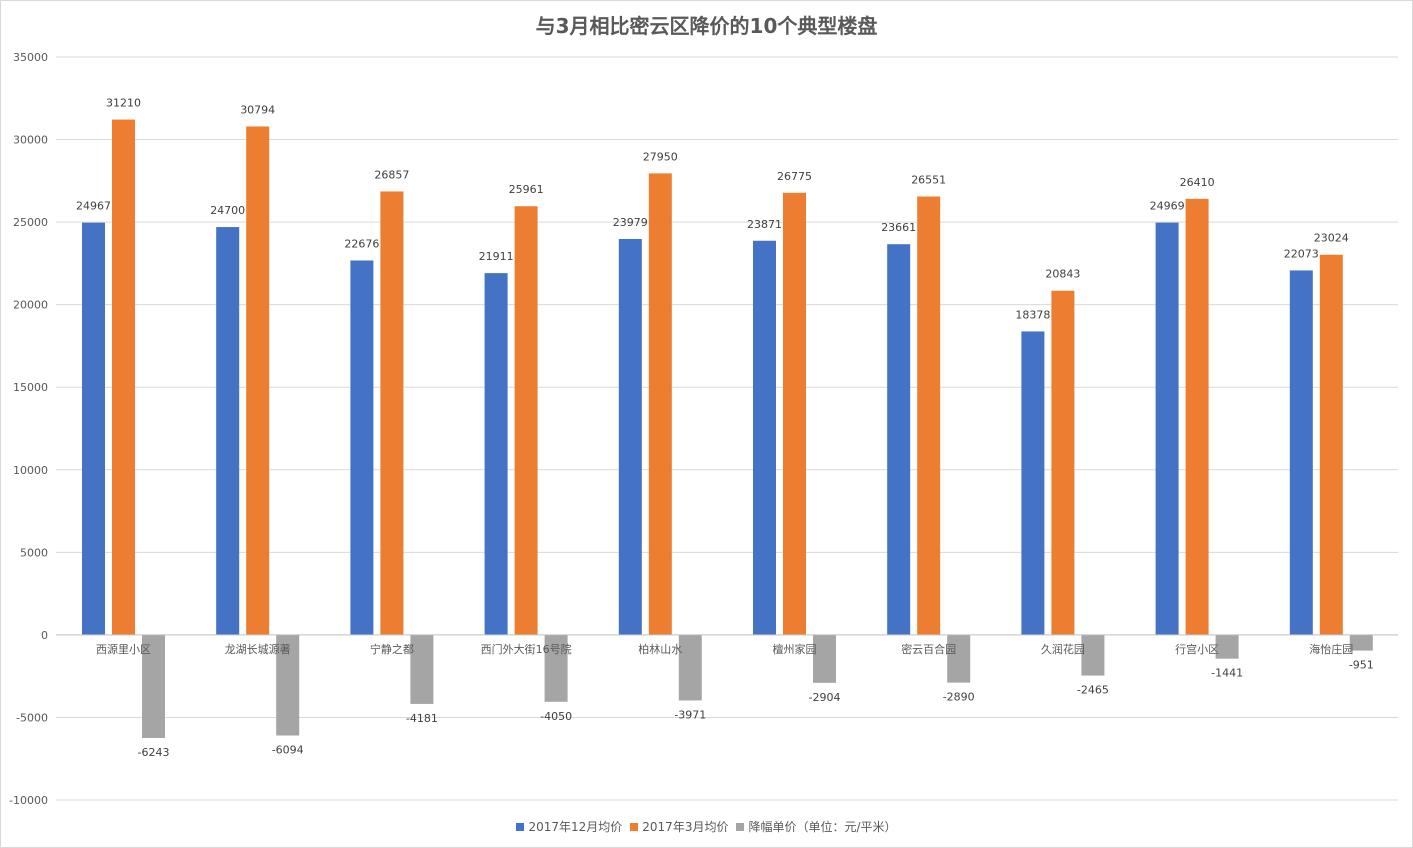 This screenshot has height=848, width=1413. I want to click on data-label: 22676, so click(361, 243).